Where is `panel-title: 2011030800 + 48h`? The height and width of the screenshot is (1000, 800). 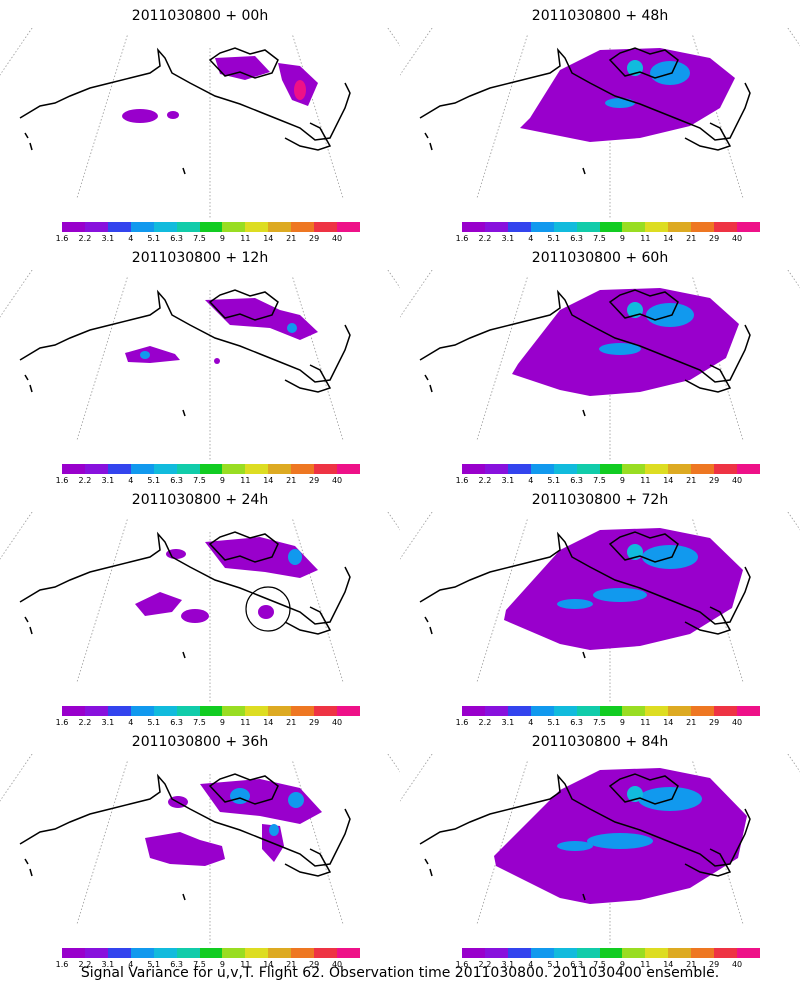
panel-title: 2011030800 + 48h is located at coordinates (600, 16).